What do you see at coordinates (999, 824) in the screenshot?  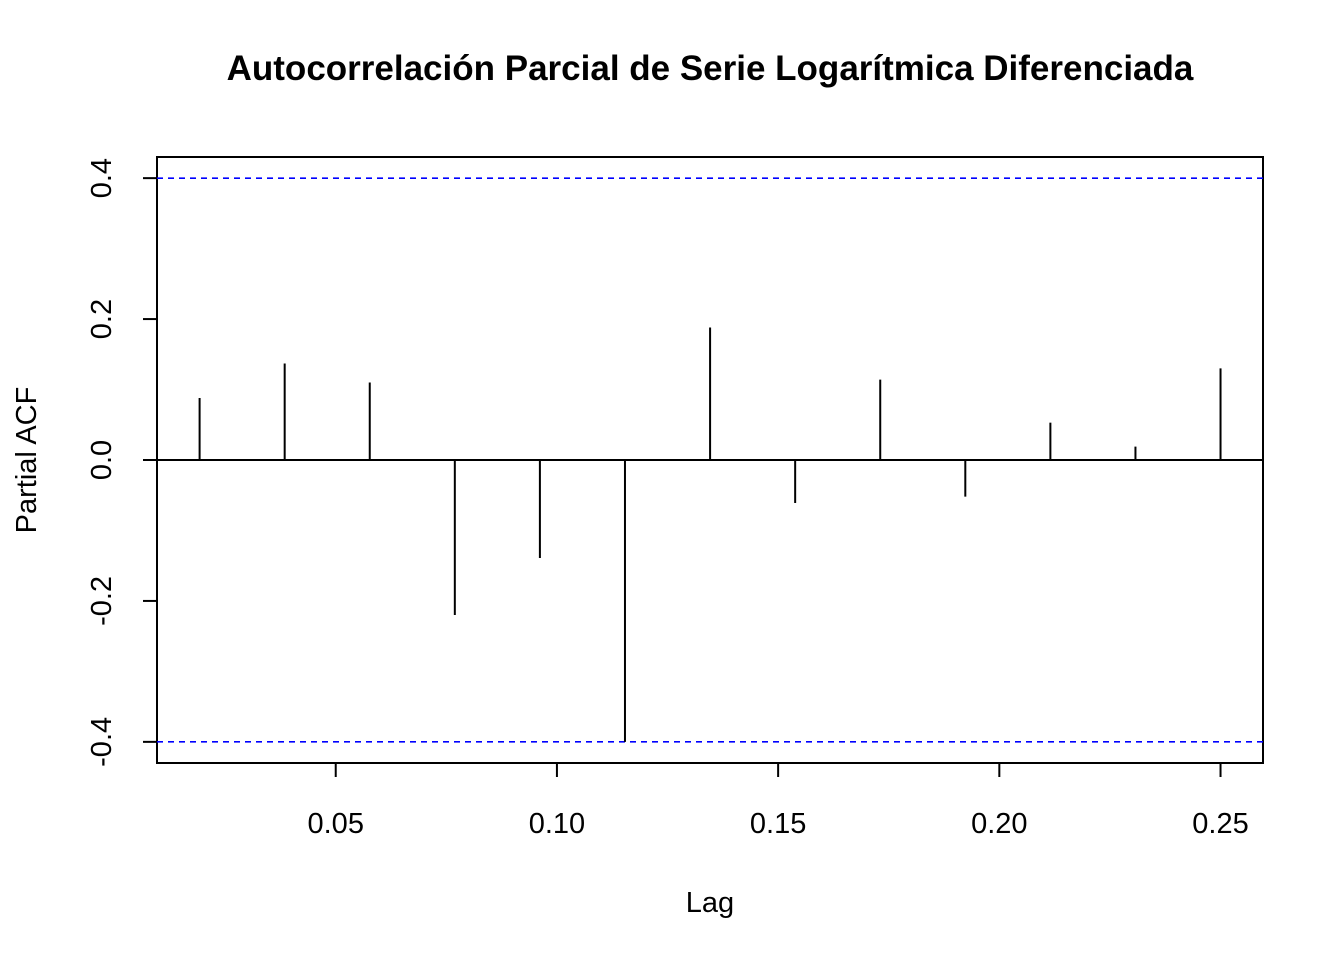 I see `x-tick-label: 0.20` at bounding box center [999, 824].